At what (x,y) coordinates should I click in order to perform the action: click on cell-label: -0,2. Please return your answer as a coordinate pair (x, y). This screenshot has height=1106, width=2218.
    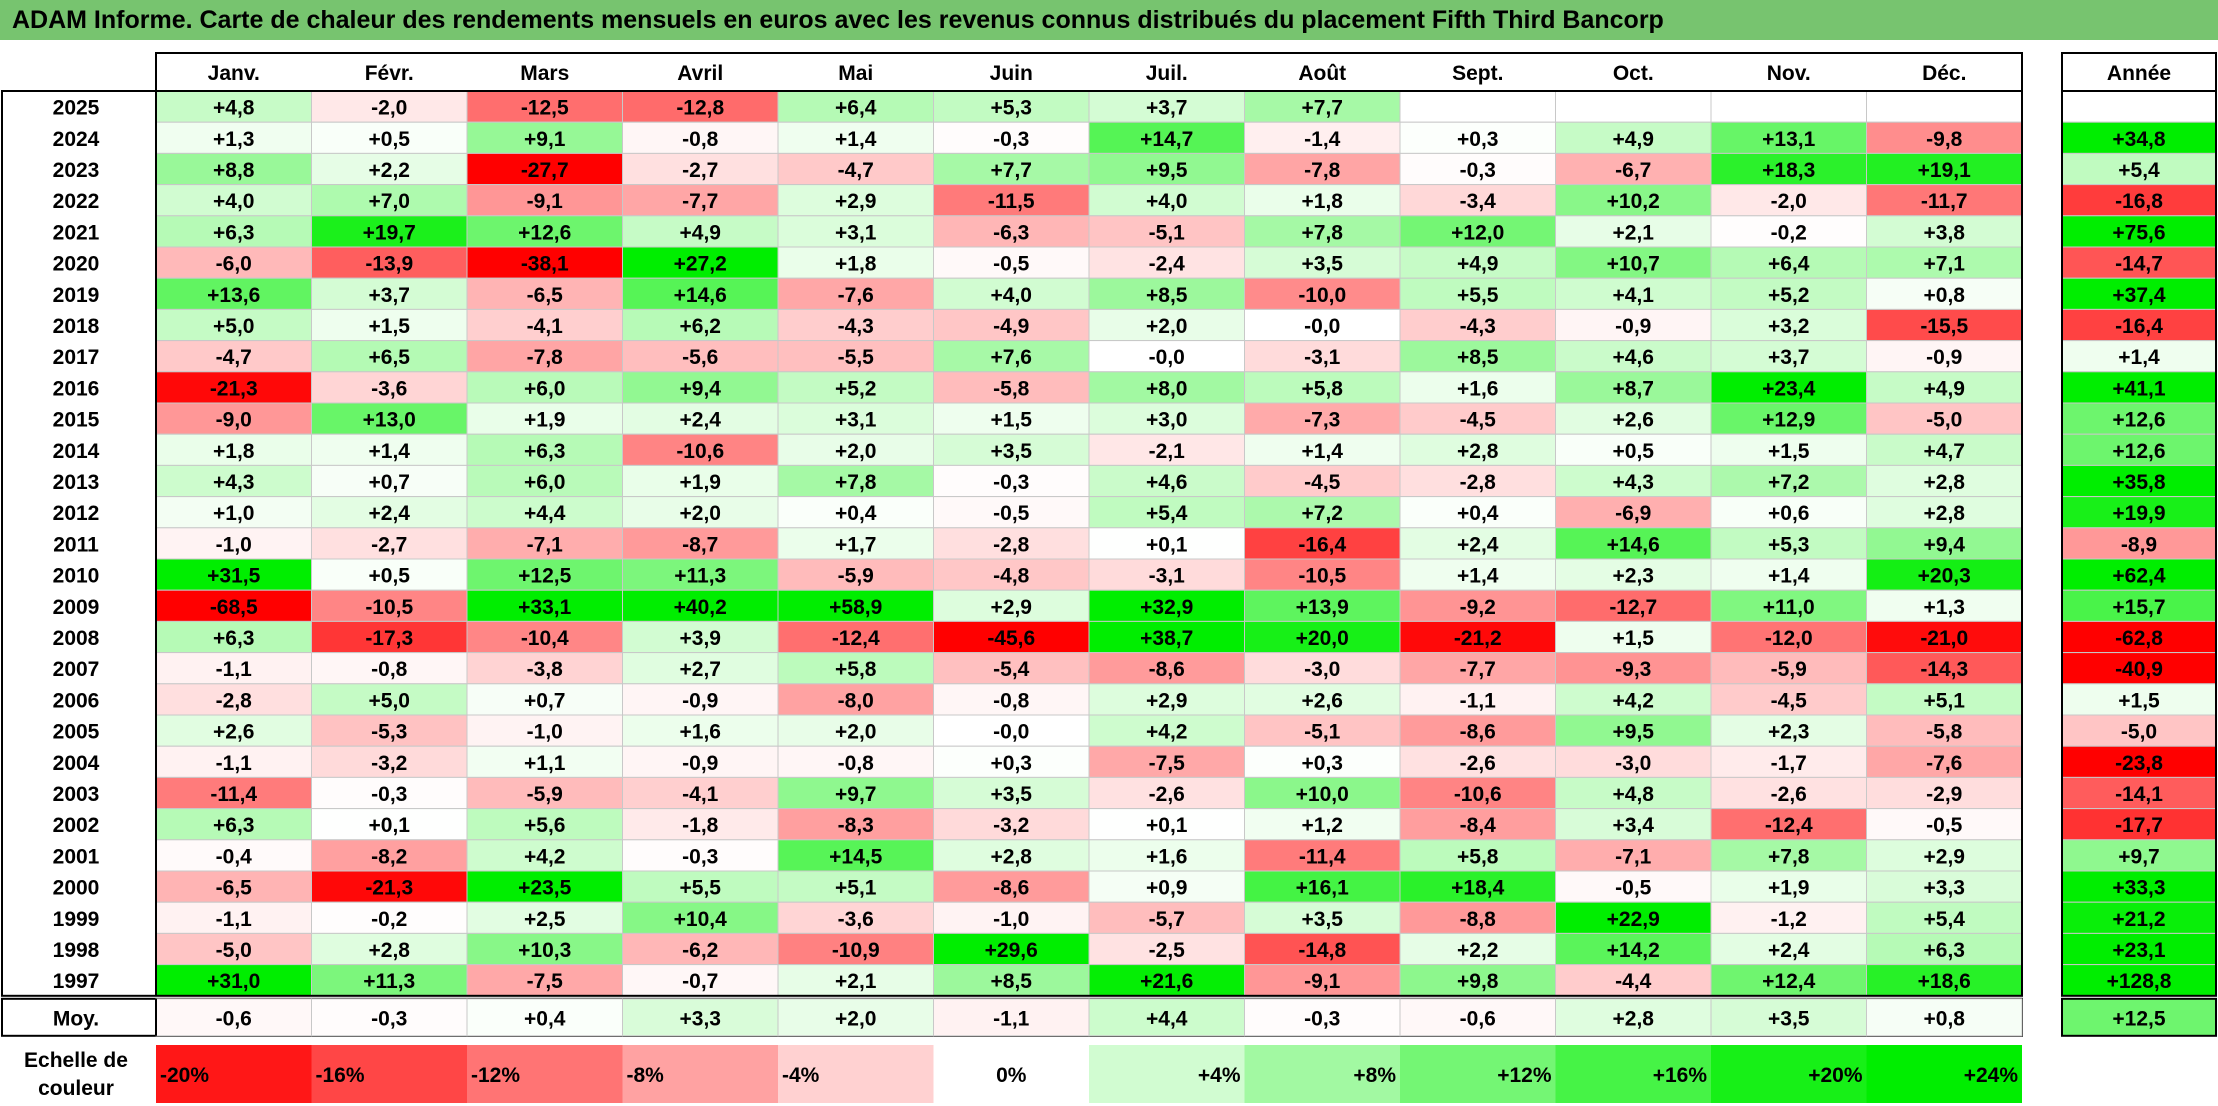
    Looking at the image, I should click on (389, 919).